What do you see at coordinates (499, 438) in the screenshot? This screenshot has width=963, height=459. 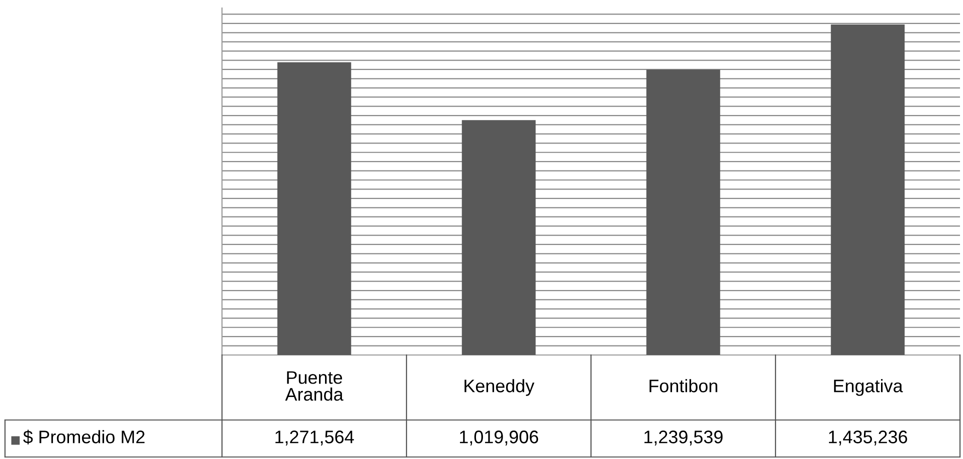 I see `data-label: 1,019,906` at bounding box center [499, 438].